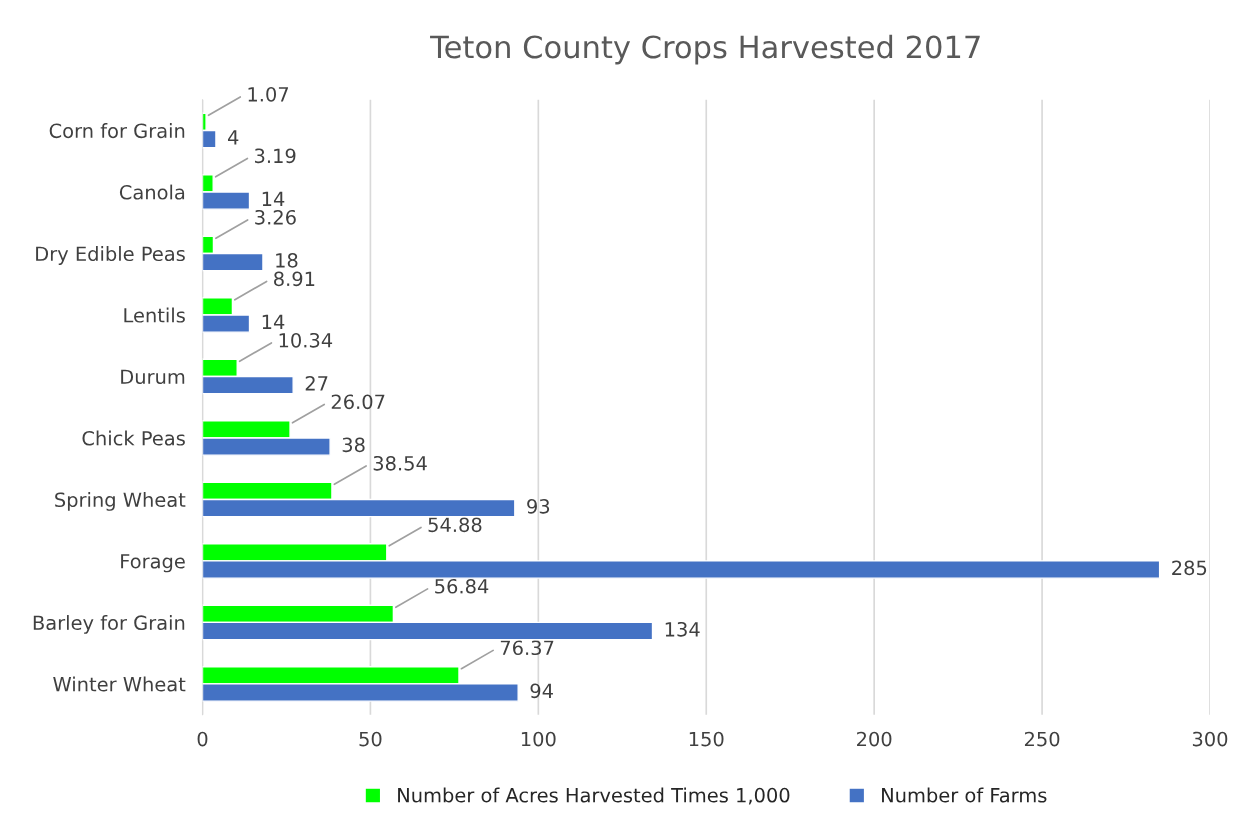 The height and width of the screenshot is (831, 1250). Describe the element at coordinates (268, 94) in the screenshot. I see `data-label: 1.07` at that location.